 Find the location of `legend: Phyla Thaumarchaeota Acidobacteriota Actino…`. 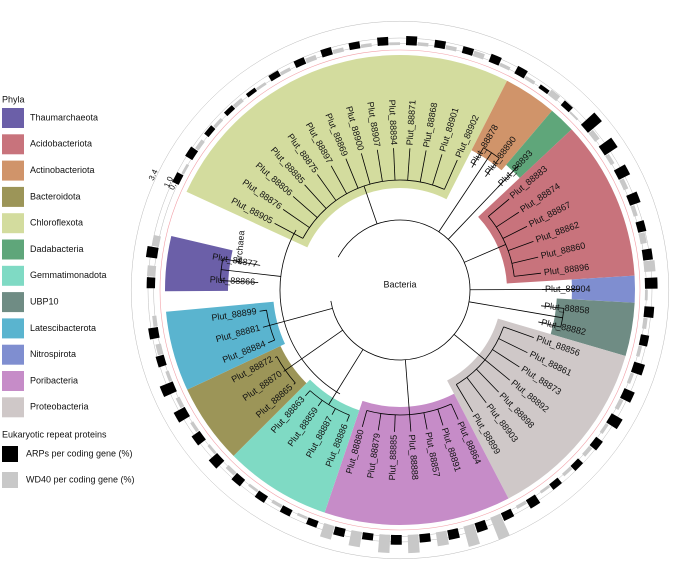

legend: Phyla Thaumarchaeota Acidobacteriota Actino… is located at coordinates (68, 291).